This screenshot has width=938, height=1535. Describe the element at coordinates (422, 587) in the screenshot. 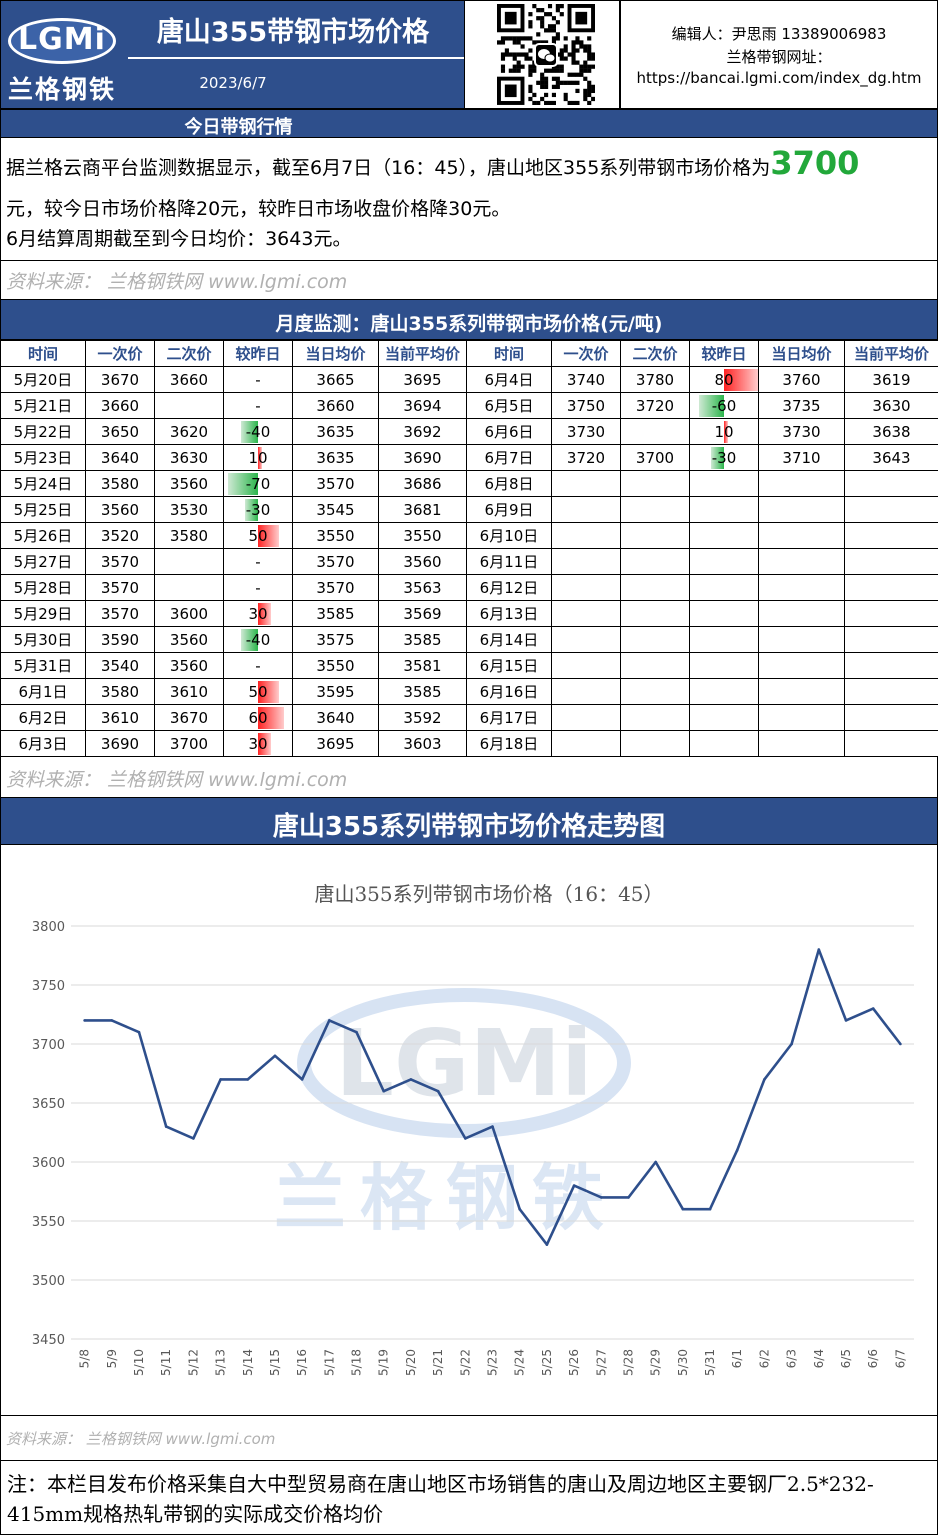

I see `price-cell: 3563` at that location.